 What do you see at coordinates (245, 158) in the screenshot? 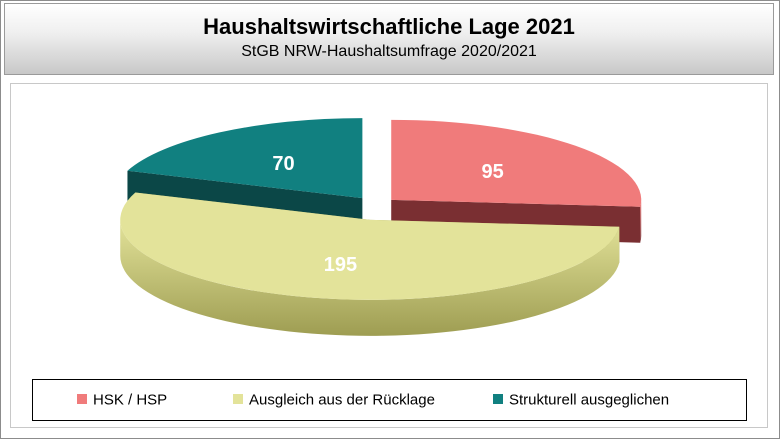
I see `slice-top-strukturell` at bounding box center [245, 158].